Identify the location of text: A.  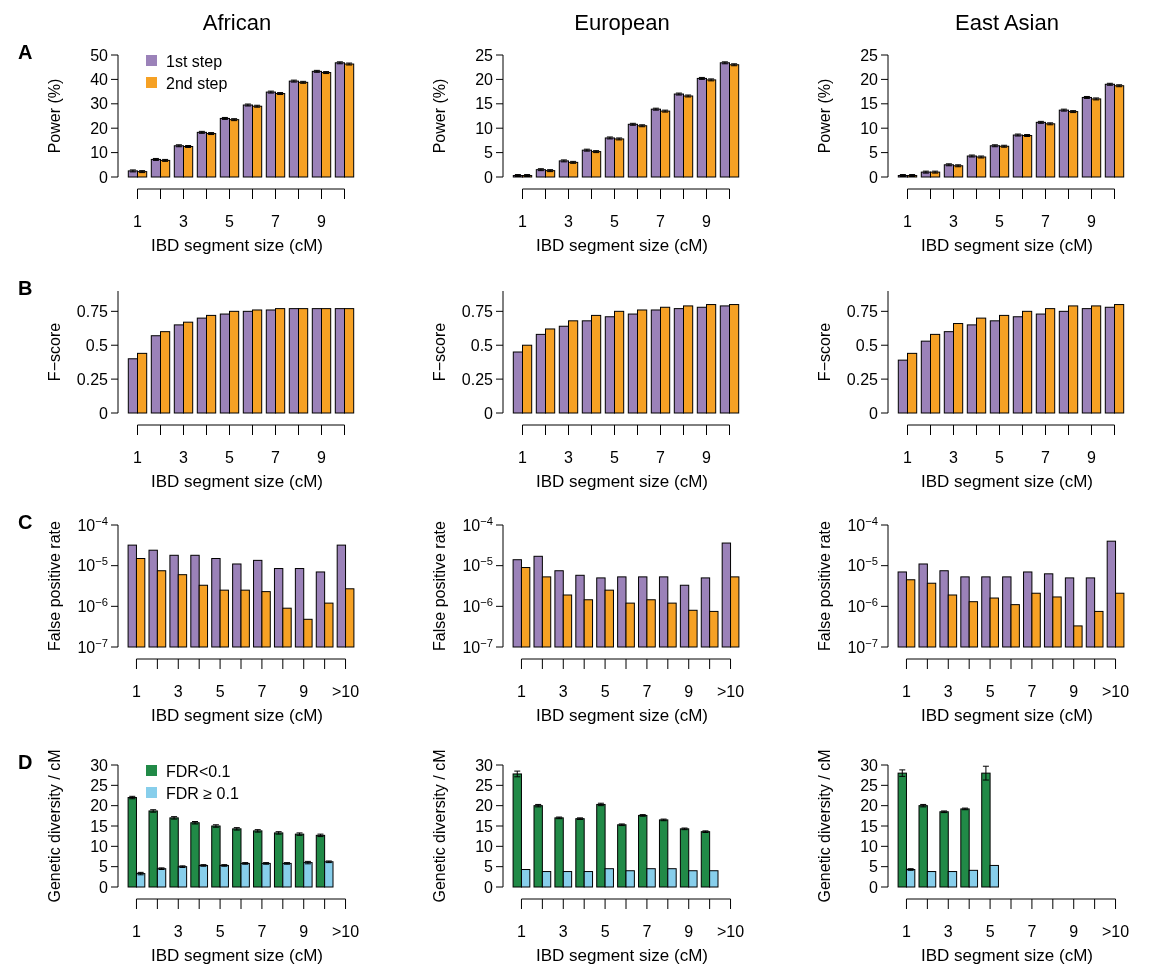
(25, 52).